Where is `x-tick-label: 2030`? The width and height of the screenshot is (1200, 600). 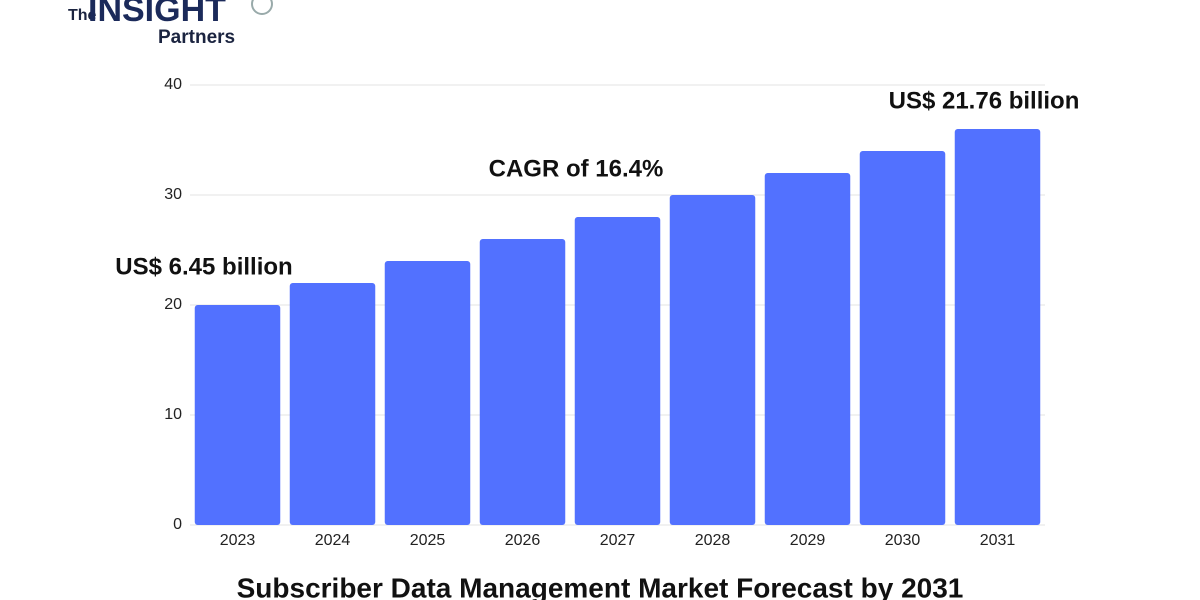
x-tick-label: 2030 is located at coordinates (903, 540).